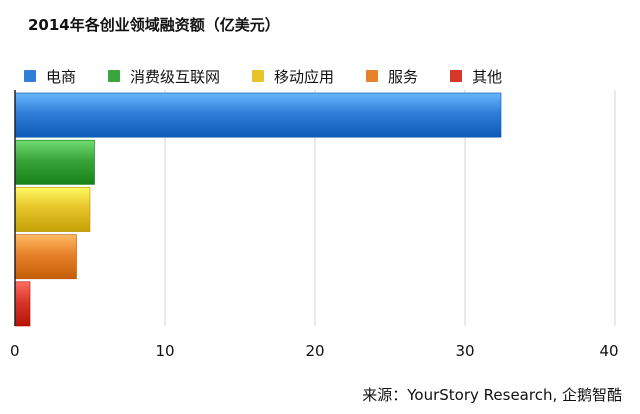 This screenshot has width=640, height=414. What do you see at coordinates (492, 395) in the screenshot?
I see `source-note: 来源：YourStory Research, 企鹅智酷` at bounding box center [492, 395].